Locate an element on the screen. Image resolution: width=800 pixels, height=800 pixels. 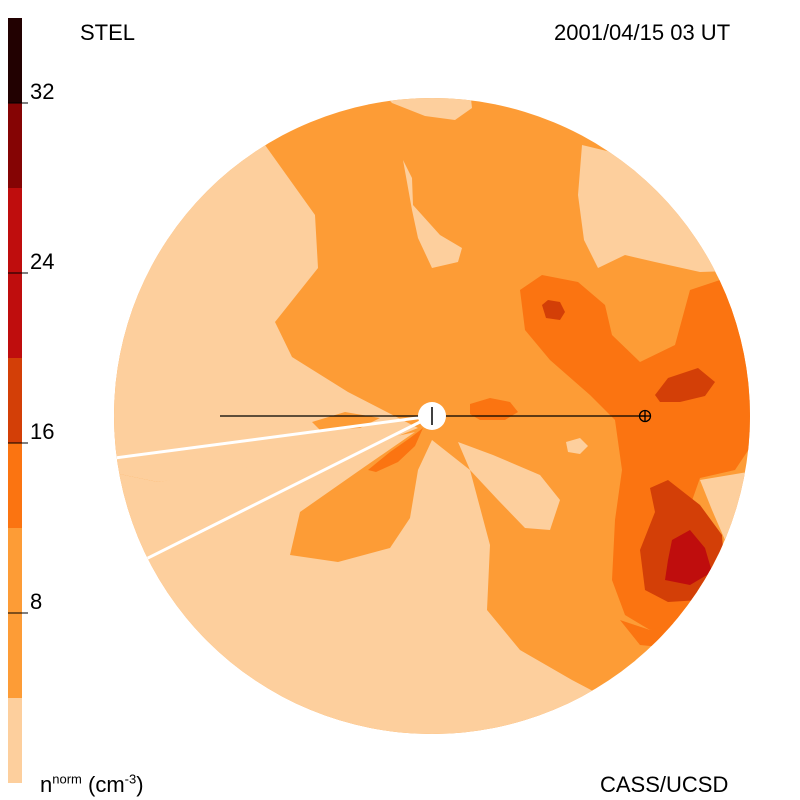
colorbar-ticks is located at coordinates (18, 358).